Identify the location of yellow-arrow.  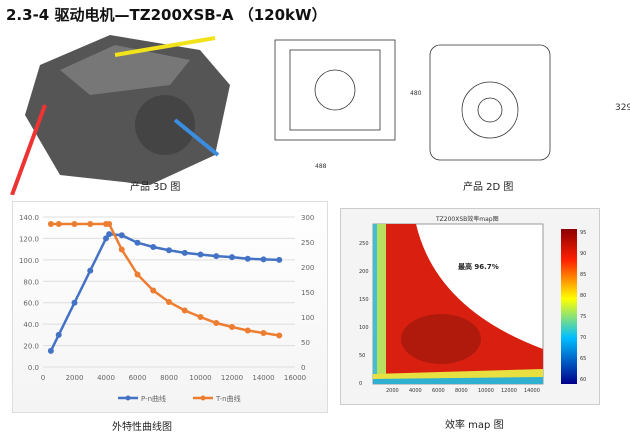
(165, 46).